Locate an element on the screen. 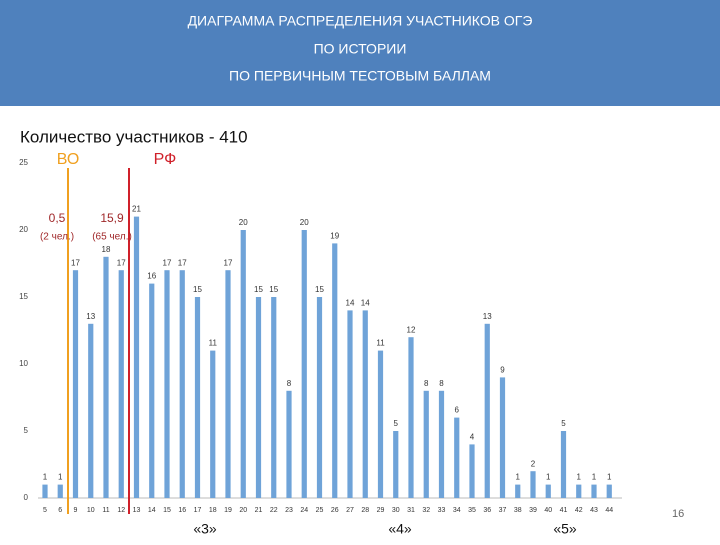 This screenshot has height=545, width=720. x-tick-label: 28 is located at coordinates (365, 510).